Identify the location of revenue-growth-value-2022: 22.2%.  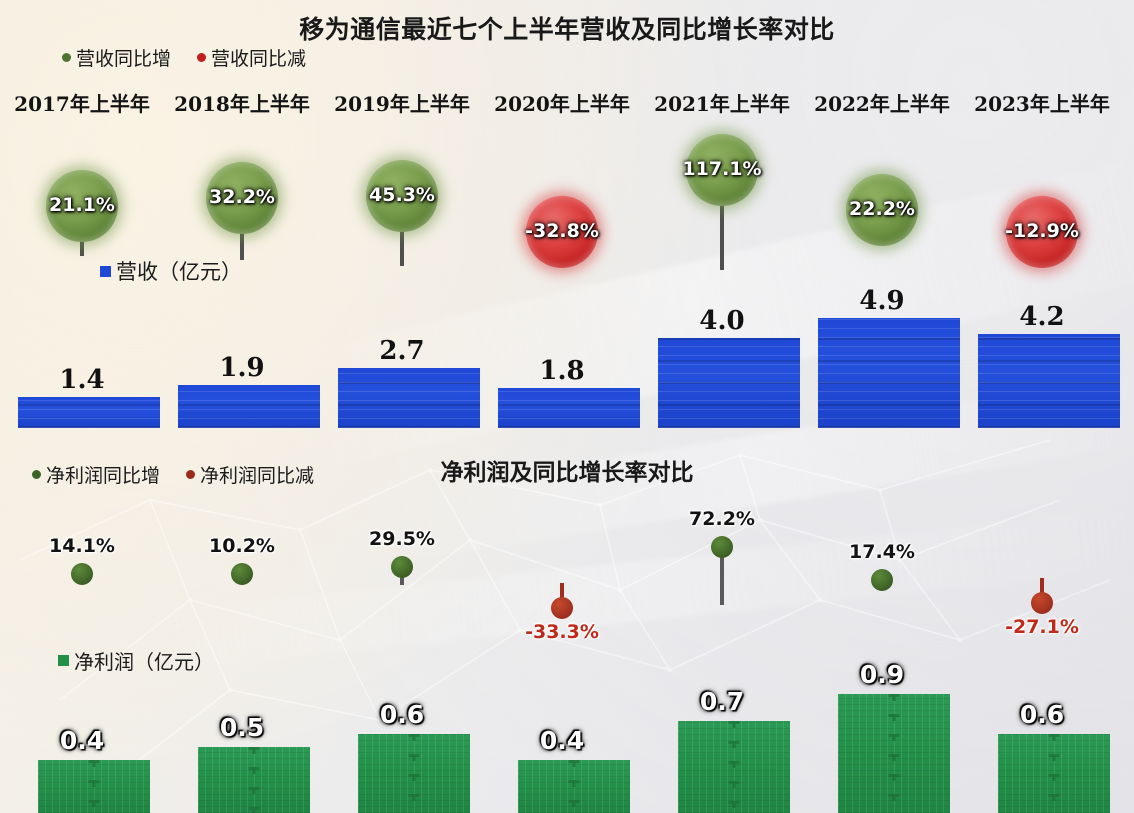
(882, 209).